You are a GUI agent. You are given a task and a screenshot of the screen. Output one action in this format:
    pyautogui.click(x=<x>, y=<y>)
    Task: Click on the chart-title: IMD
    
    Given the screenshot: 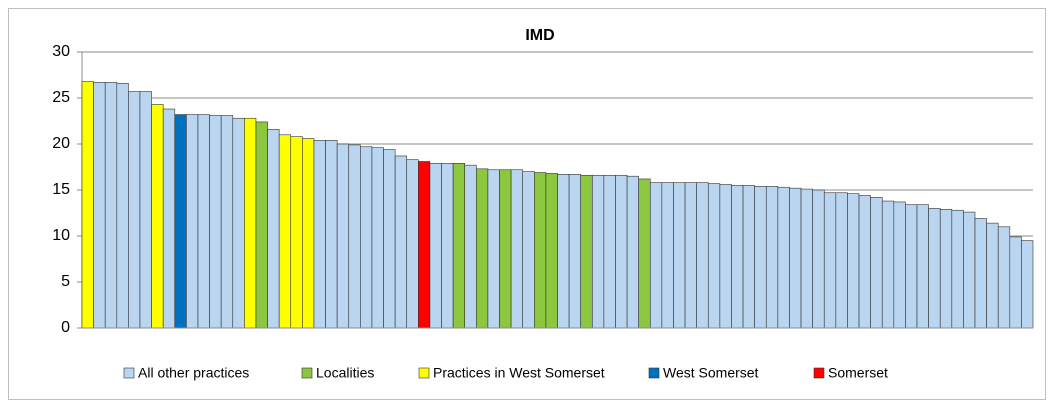 What is the action you would take?
    pyautogui.click(x=539, y=35)
    